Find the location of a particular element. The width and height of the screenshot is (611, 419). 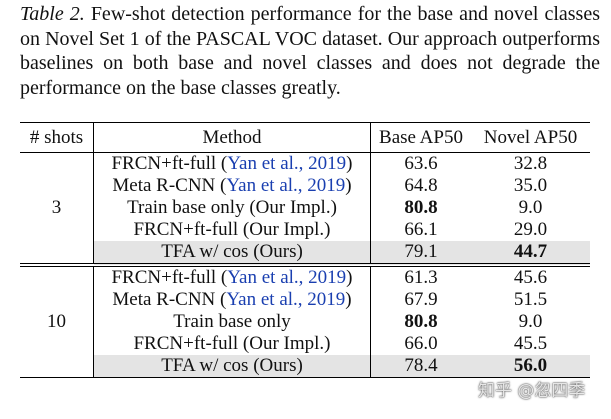

base-ap50-value: 67.9 is located at coordinates (421, 299).